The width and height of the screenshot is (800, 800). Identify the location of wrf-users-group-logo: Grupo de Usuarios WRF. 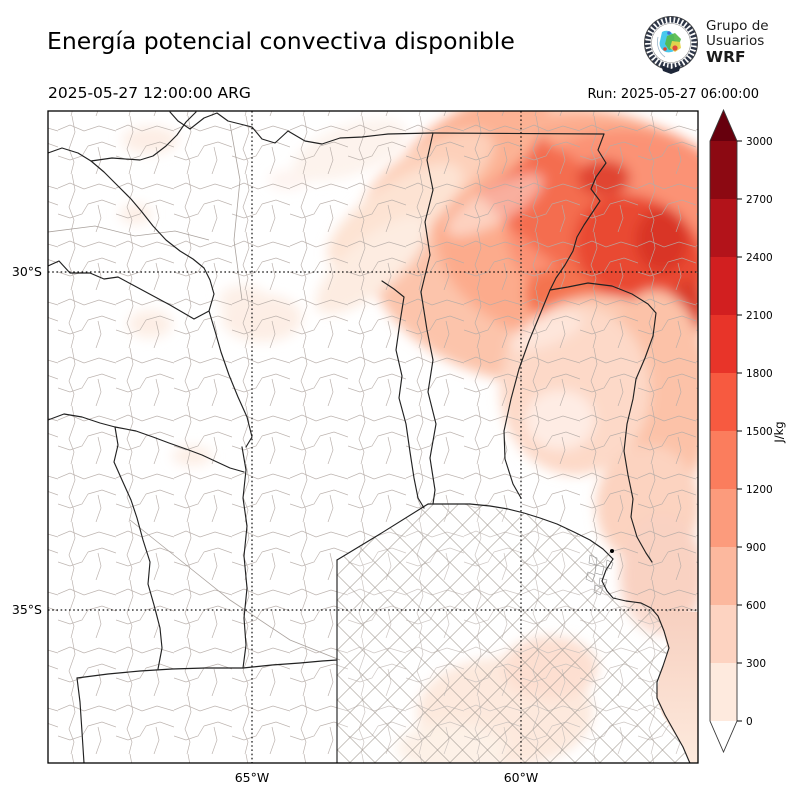
(705, 43).